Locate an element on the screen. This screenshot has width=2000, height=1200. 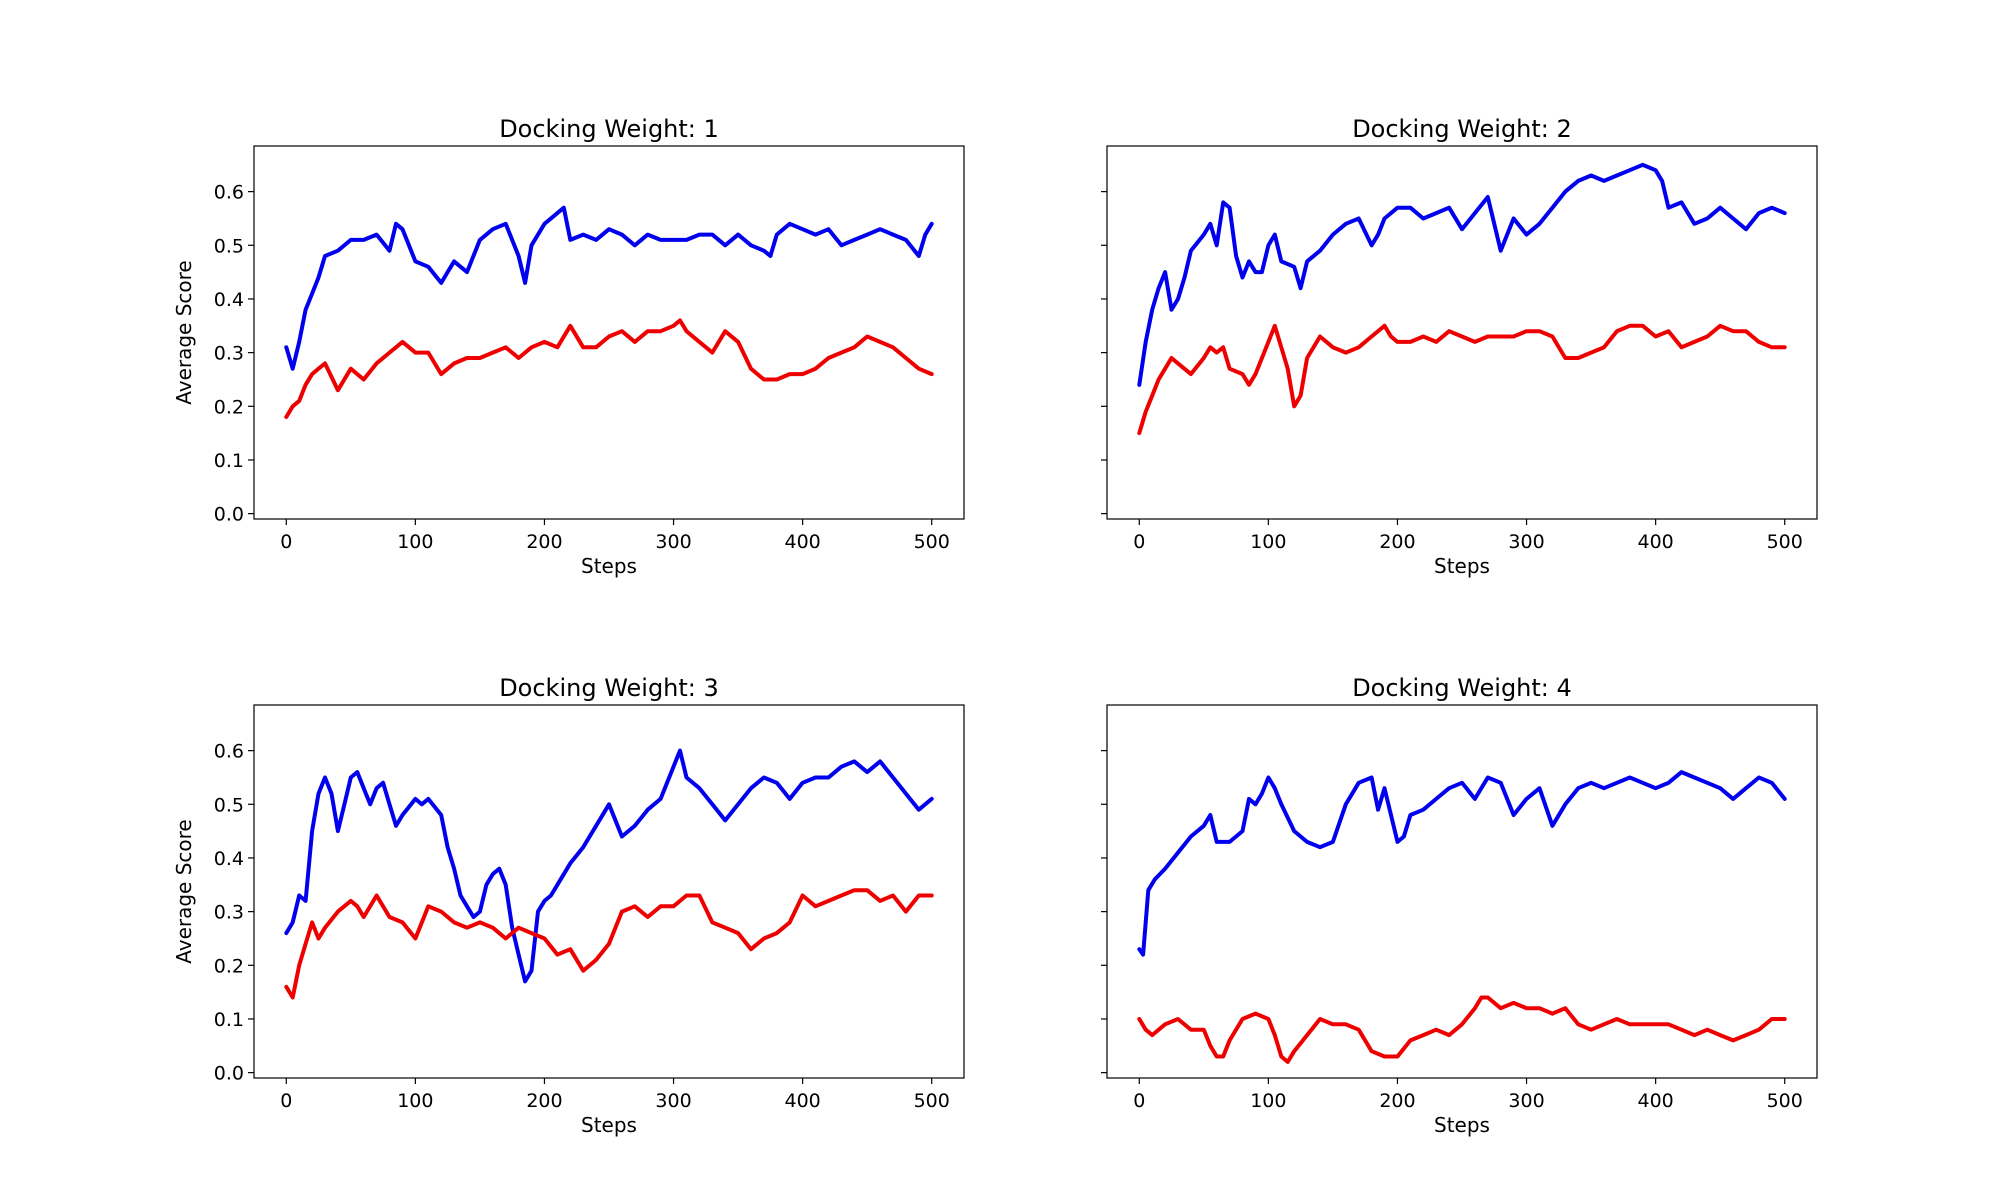
chart-title: Docking Weight: 3 is located at coordinates (609, 688).